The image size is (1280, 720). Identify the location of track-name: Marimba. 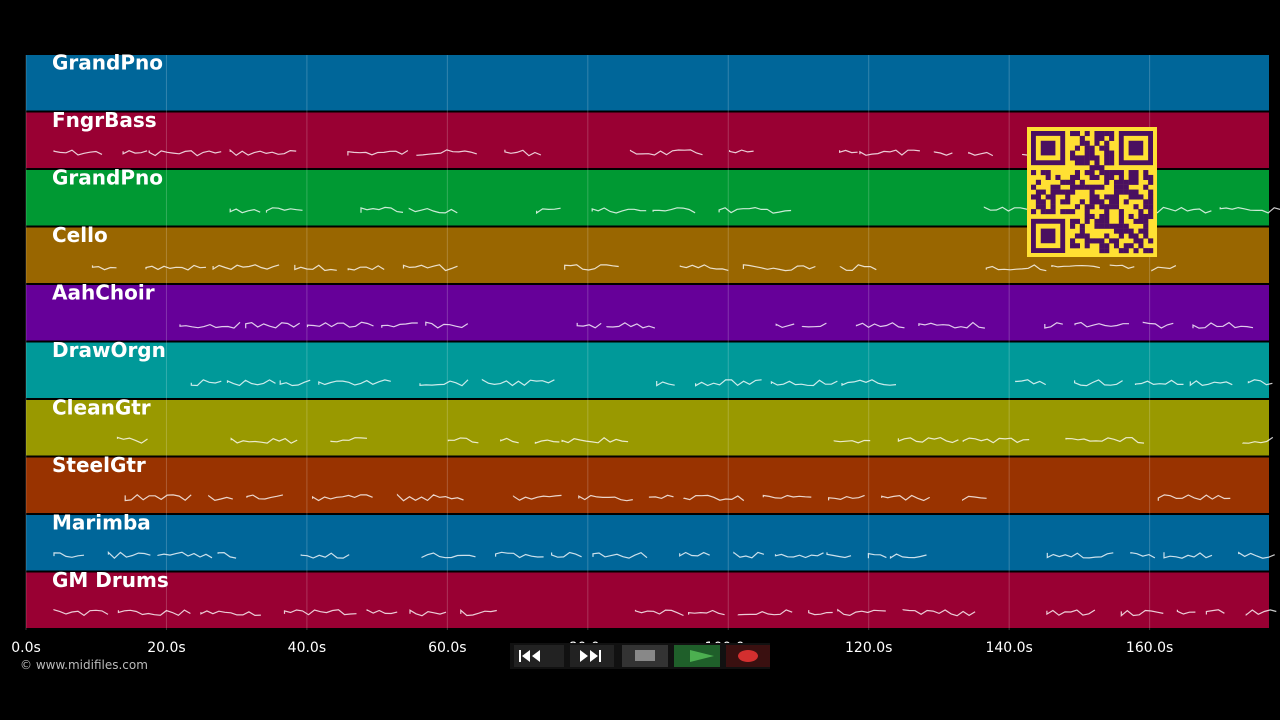
(101, 523).